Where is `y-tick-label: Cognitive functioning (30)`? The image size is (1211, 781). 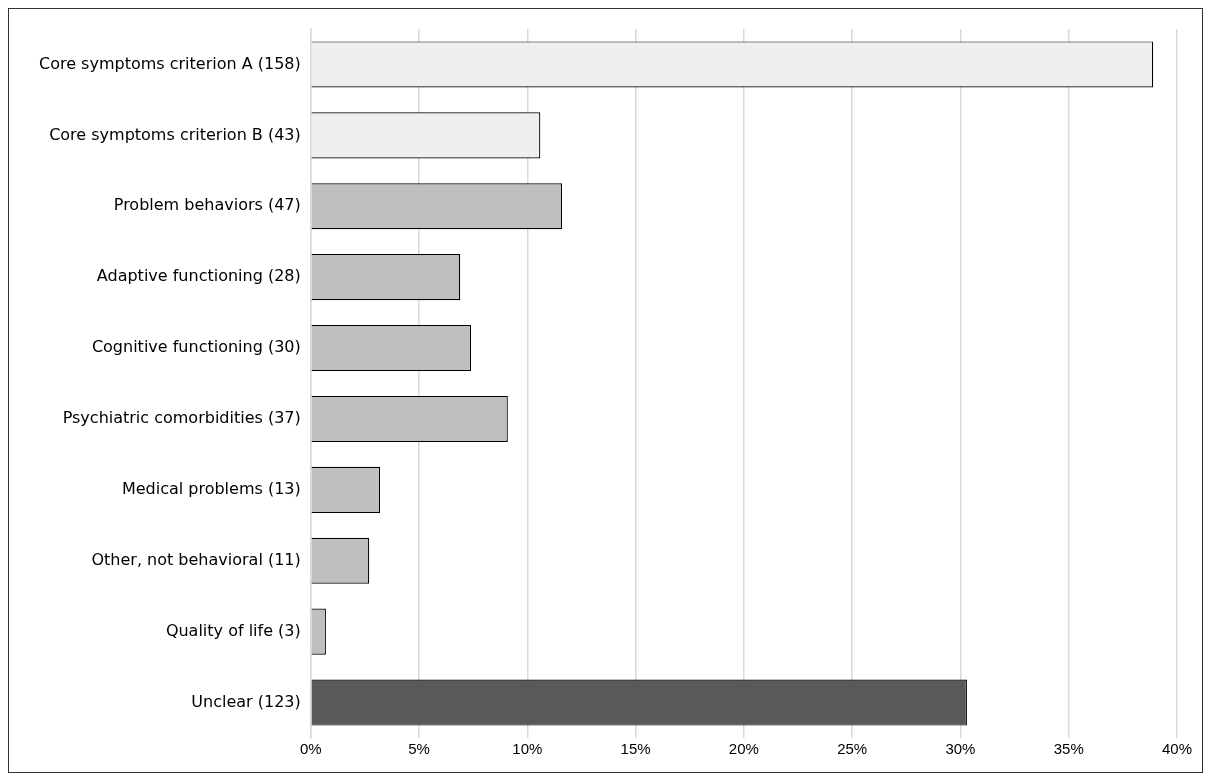
y-tick-label: Cognitive functioning (30) is located at coordinates (196, 347).